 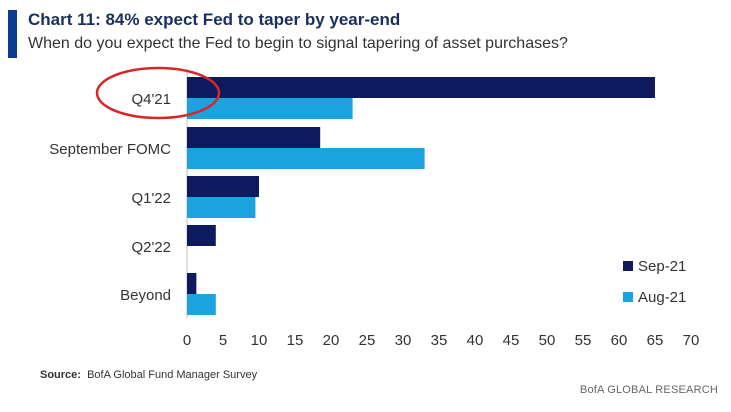 What do you see at coordinates (295, 340) in the screenshot?
I see `x-tick-label: 15` at bounding box center [295, 340].